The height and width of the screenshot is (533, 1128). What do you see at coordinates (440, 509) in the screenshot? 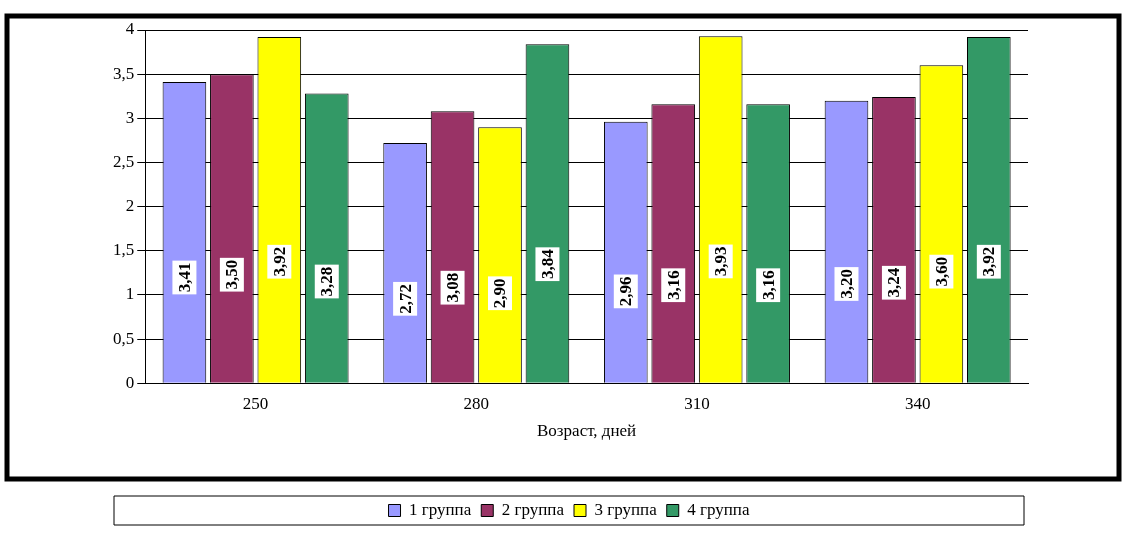
I see `legend-label: 1 группа` at bounding box center [440, 509].